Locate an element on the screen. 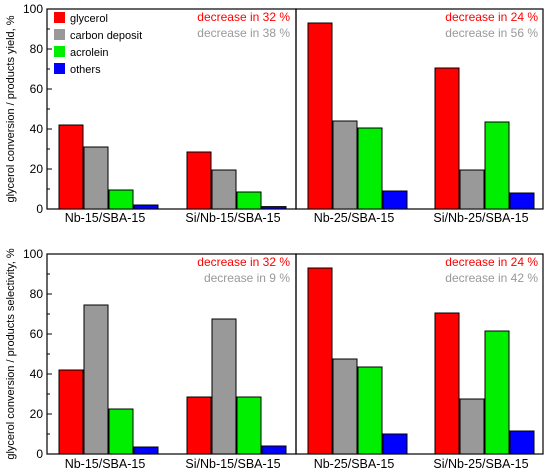  annotation-text: decrease in 9 % is located at coordinates (247, 278).